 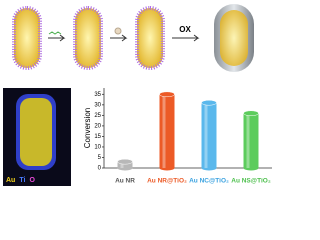 I want to click on y-tick-label: 15, so click(x=97, y=137).